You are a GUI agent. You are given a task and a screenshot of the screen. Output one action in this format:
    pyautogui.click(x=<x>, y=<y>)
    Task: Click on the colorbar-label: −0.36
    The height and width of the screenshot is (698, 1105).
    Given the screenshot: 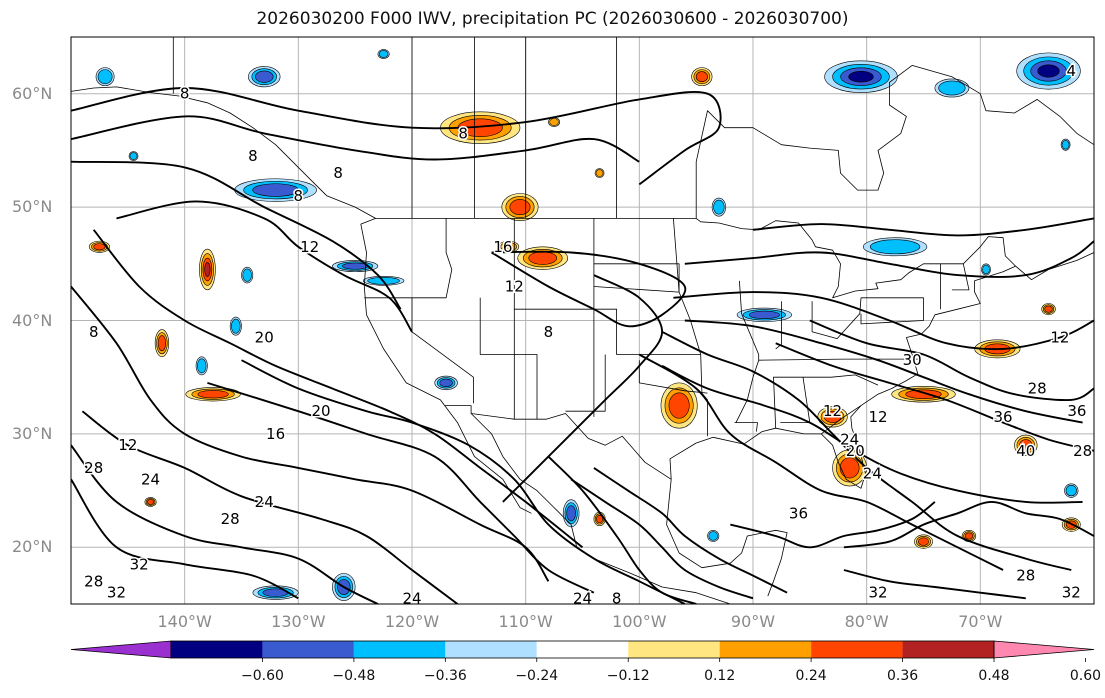 What is the action you would take?
    pyautogui.click(x=445, y=676)
    